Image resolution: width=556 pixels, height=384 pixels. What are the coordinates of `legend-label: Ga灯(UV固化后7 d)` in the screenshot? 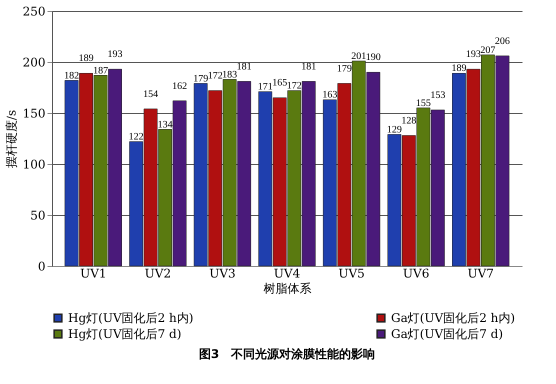 It's located at (447, 334).